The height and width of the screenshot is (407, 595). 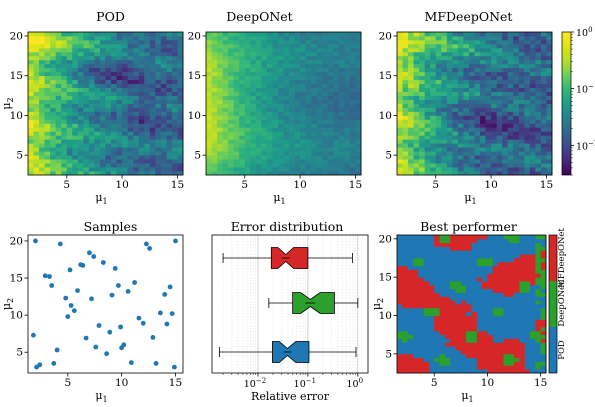 I want to click on scatter-point, so click(x=68, y=316).